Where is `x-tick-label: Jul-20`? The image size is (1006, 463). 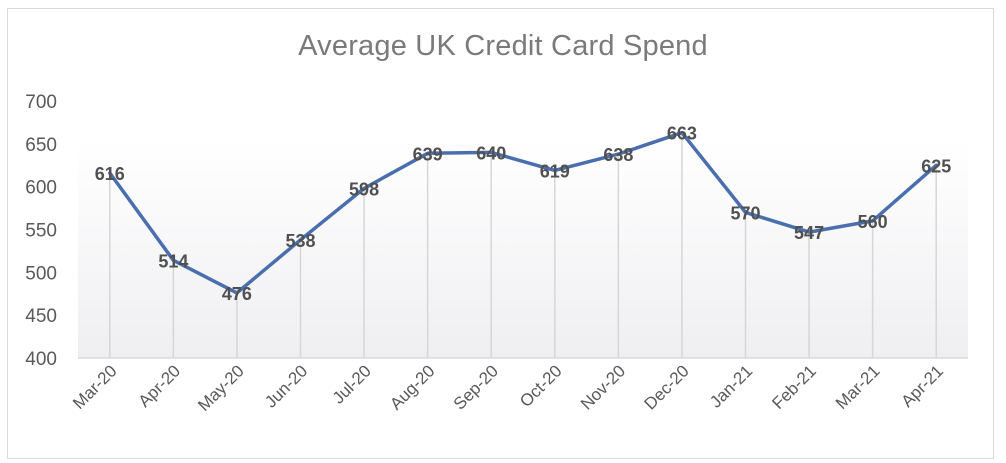
x-tick-label: Jul-20 is located at coordinates (352, 384).